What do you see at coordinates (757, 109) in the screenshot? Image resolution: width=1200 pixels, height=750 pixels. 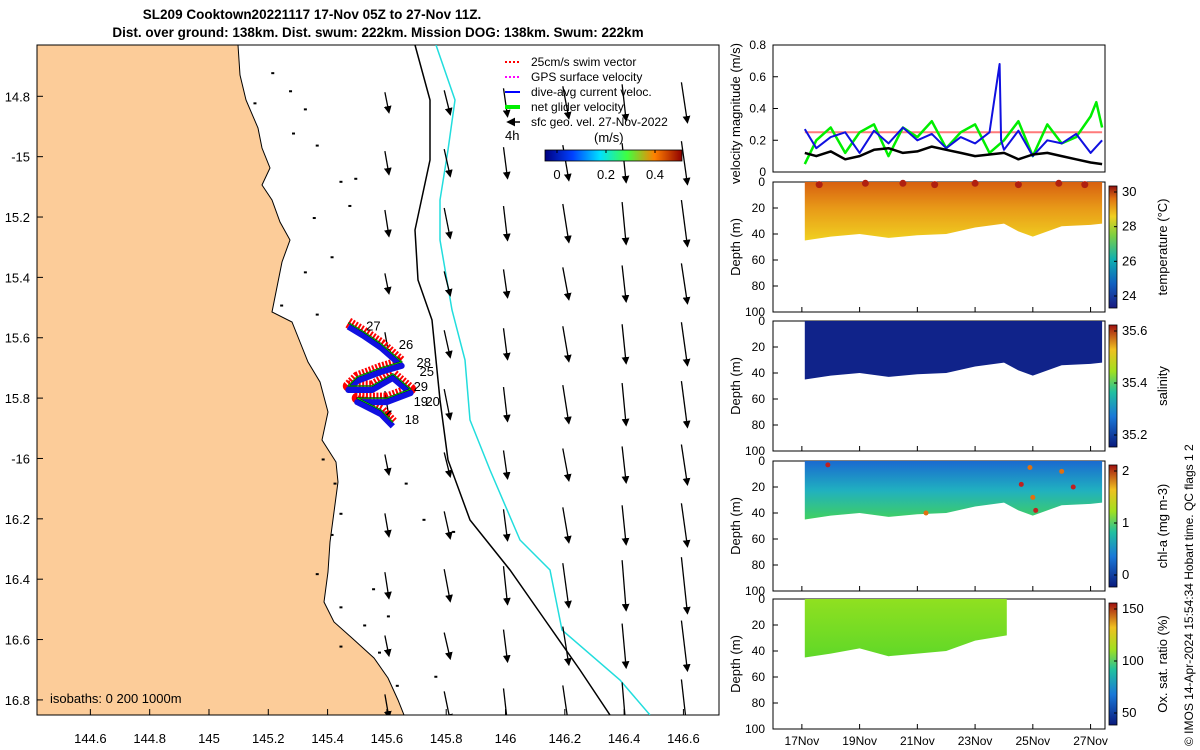 I see `velocity-y-tick-label: 0.4` at bounding box center [757, 109].